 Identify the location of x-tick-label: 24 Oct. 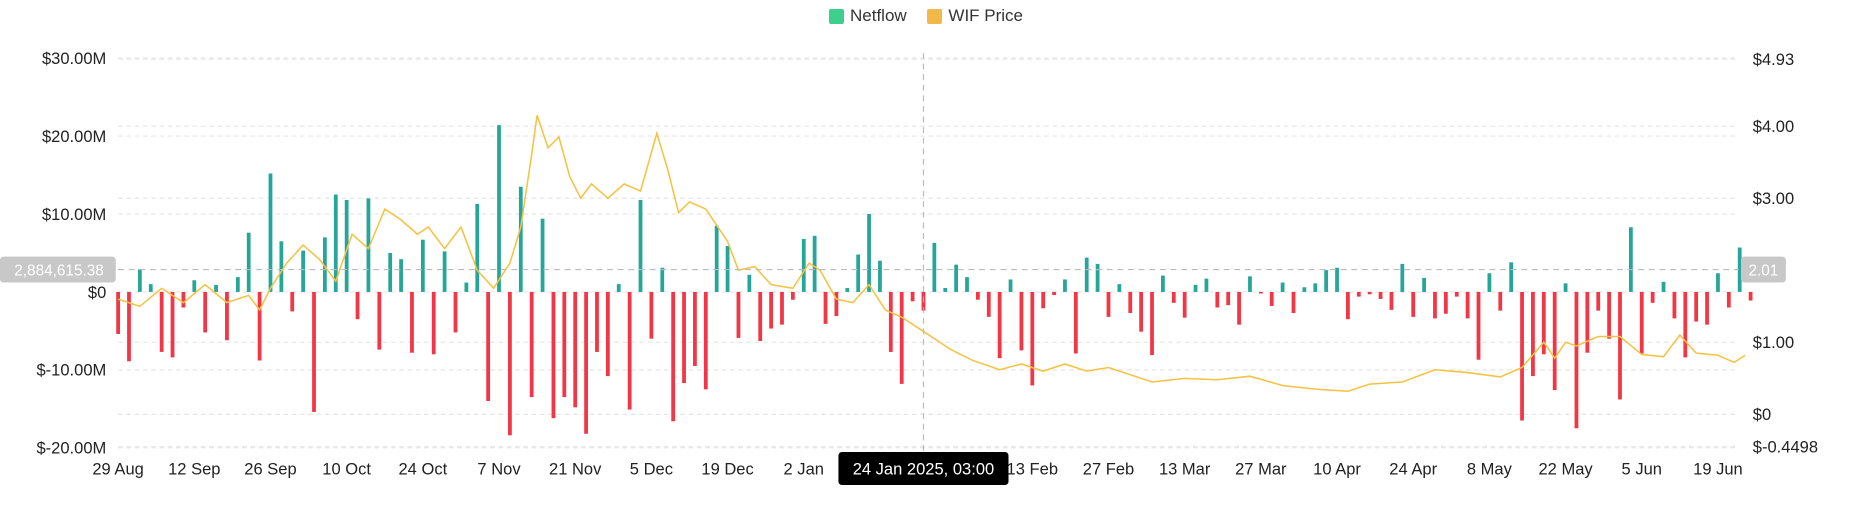
(422, 469).